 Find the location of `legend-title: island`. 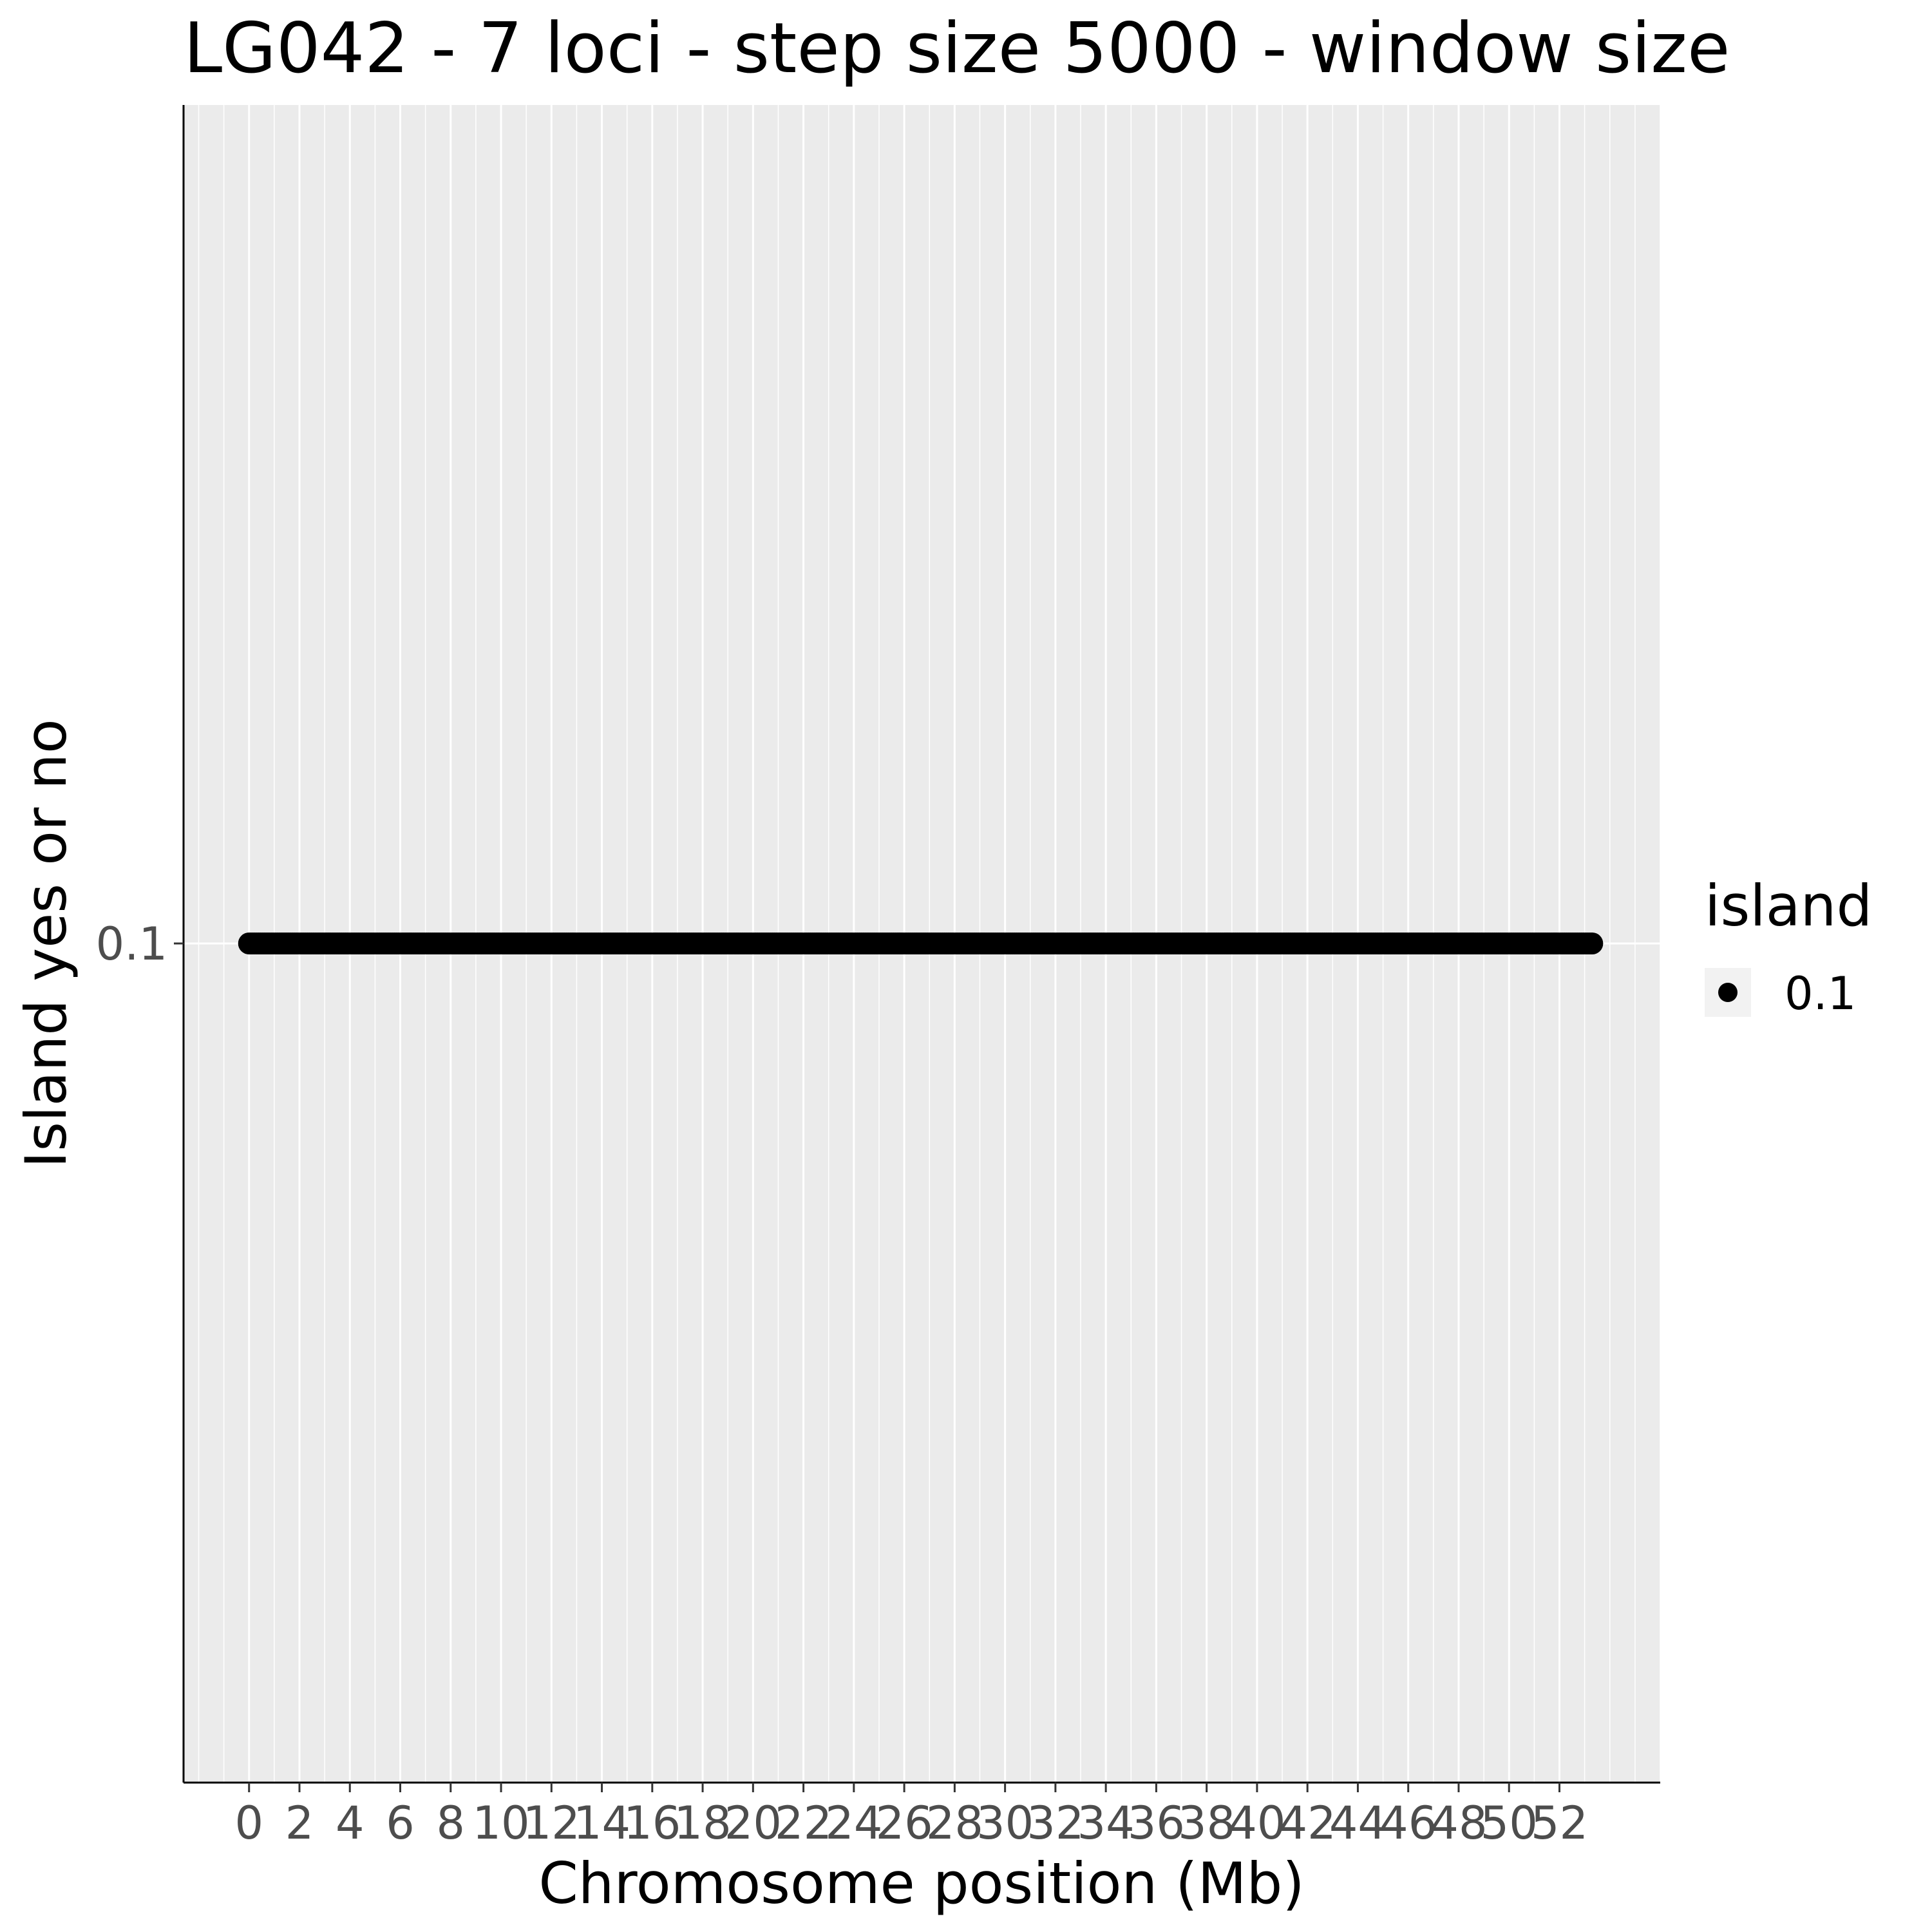

legend-title: island is located at coordinates (1789, 906).